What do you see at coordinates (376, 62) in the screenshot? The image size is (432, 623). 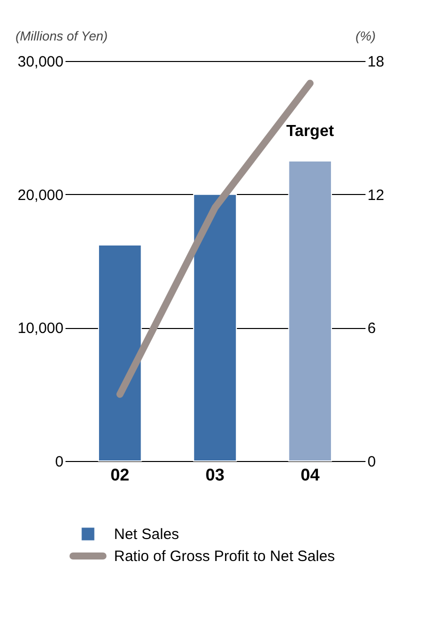 I see `y2-tick-label: 18` at bounding box center [376, 62].